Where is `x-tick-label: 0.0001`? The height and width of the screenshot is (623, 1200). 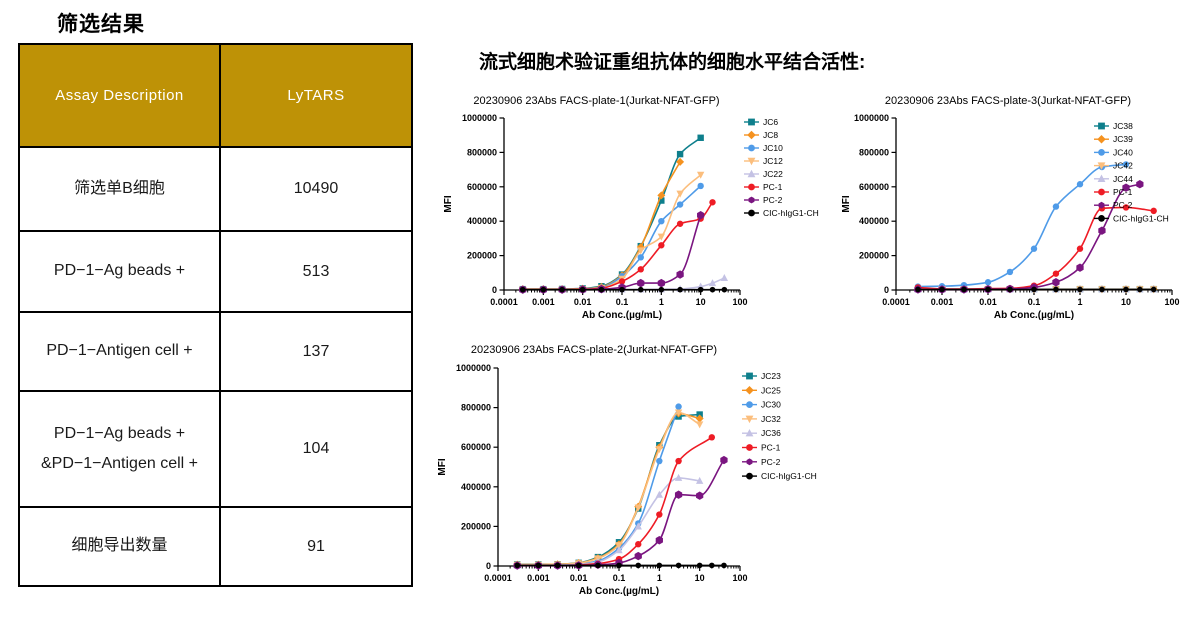
x-tick-label: 0.0001 is located at coordinates (498, 578).